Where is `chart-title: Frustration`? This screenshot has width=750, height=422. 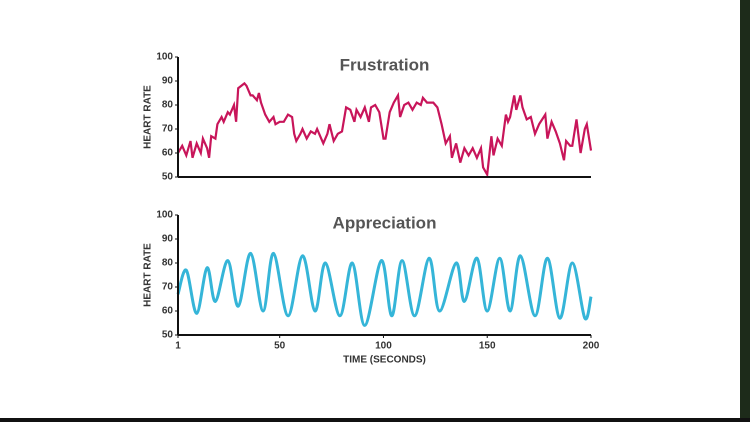 chart-title: Frustration is located at coordinates (385, 64).